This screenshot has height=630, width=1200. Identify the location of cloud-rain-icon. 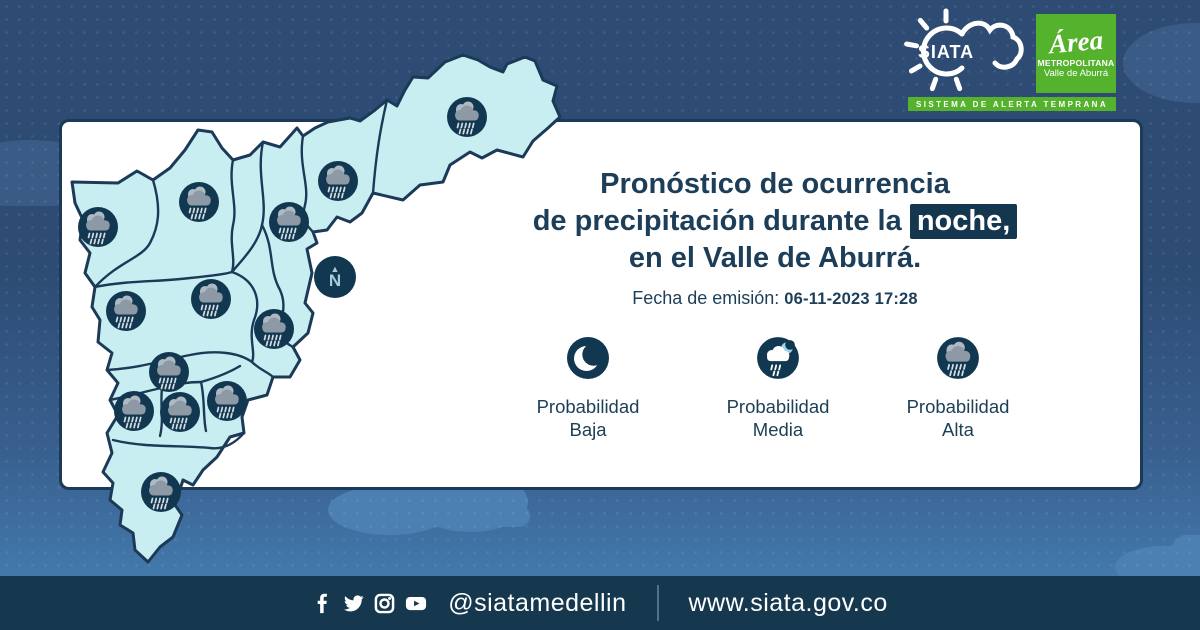
(958, 358).